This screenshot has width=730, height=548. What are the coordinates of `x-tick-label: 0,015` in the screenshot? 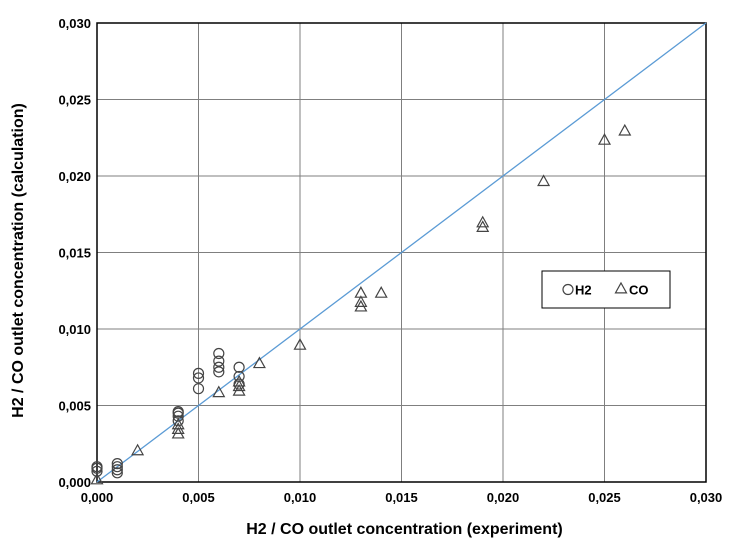 It's located at (401, 497).